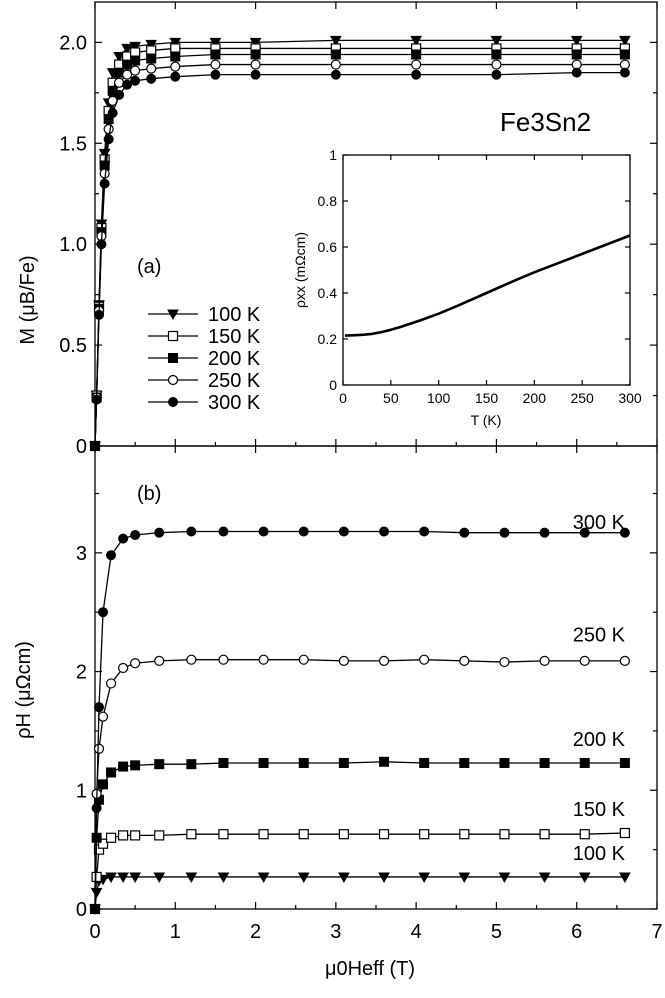  I want to click on inset-xlabel: T (K), so click(486, 420).